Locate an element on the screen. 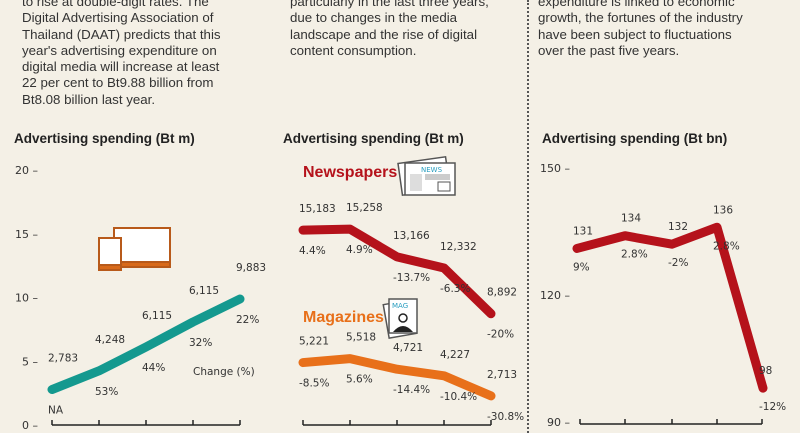  text-line: due to changes in the media is located at coordinates (374, 18).